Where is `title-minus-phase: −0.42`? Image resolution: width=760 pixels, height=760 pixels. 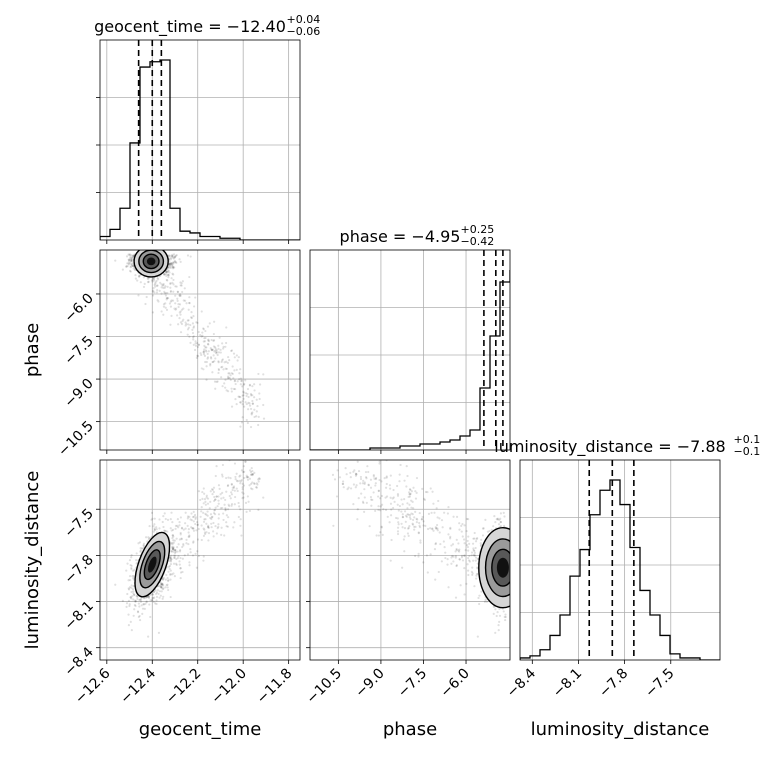
title-minus-phase: −0.42 is located at coordinates (478, 241).